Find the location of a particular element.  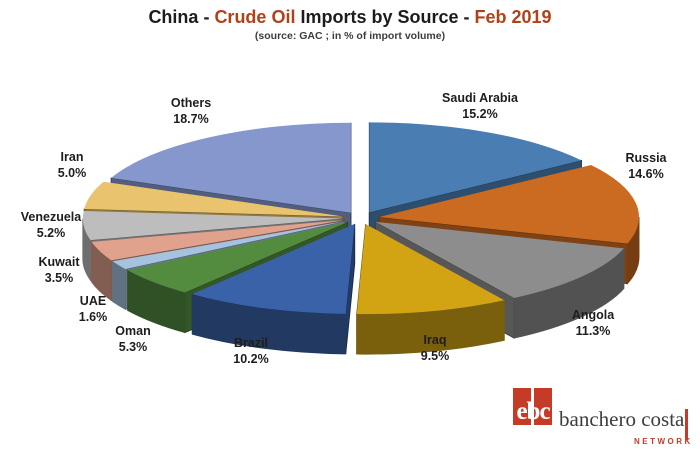

slice-label-value: 10.2% is located at coordinates (251, 359).